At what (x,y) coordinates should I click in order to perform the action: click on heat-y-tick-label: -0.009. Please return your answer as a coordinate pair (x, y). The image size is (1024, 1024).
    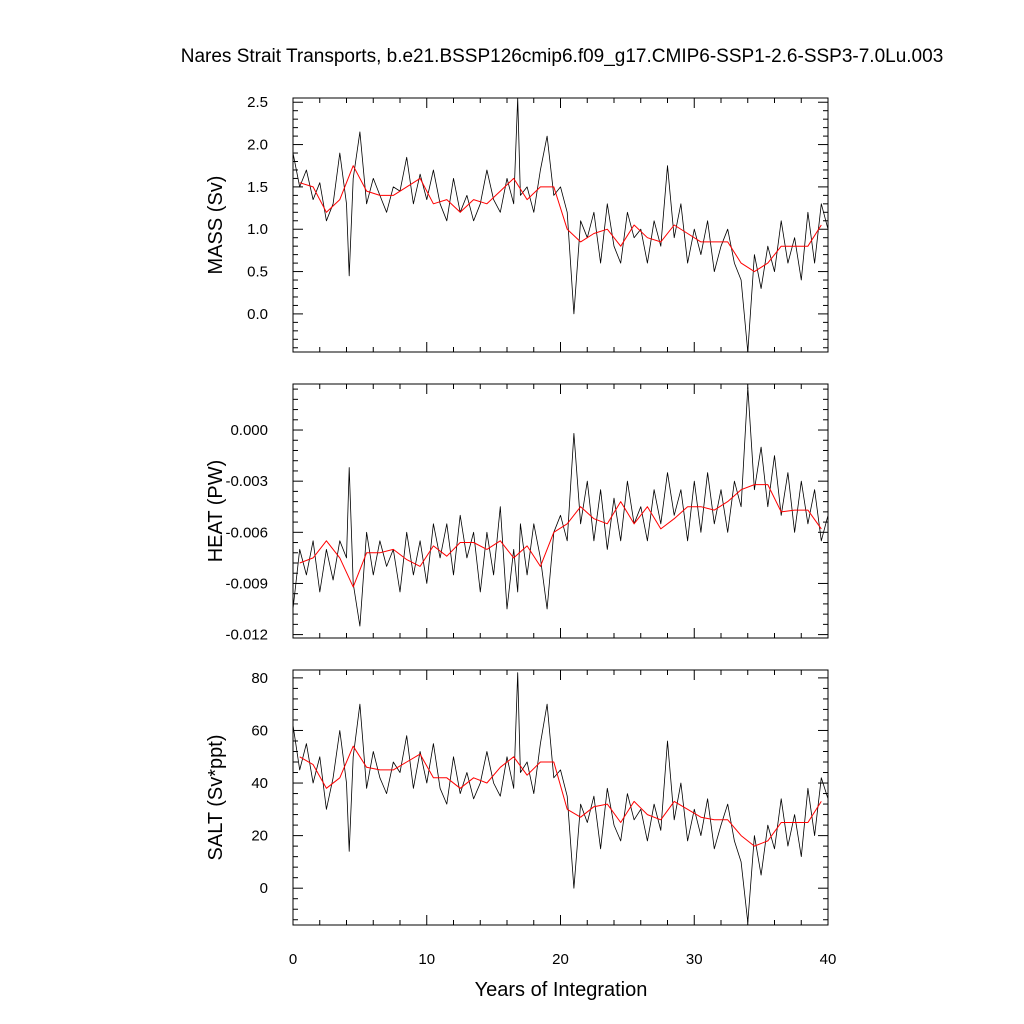
    Looking at the image, I should click on (246, 583).